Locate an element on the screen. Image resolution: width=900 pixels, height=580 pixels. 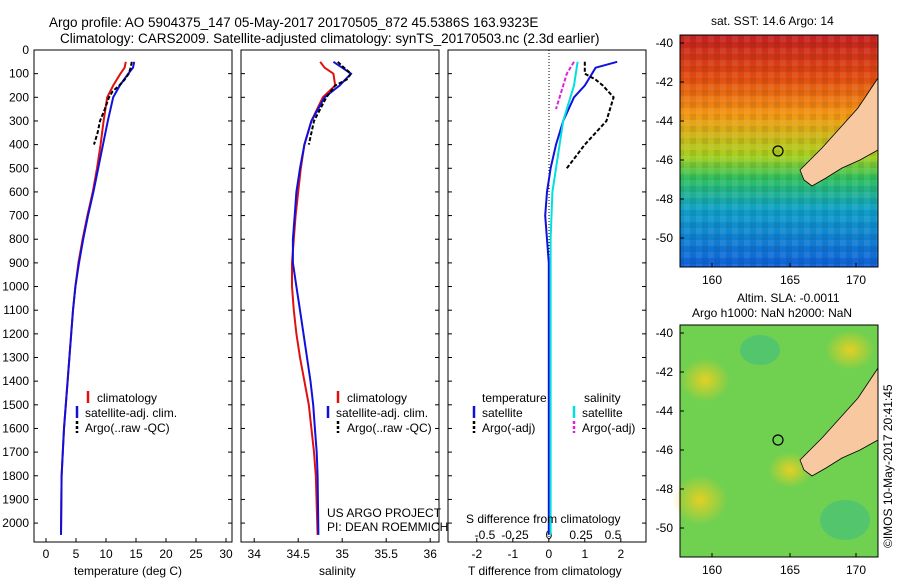
map-lat-label: -40 is located at coordinates (665, 43).